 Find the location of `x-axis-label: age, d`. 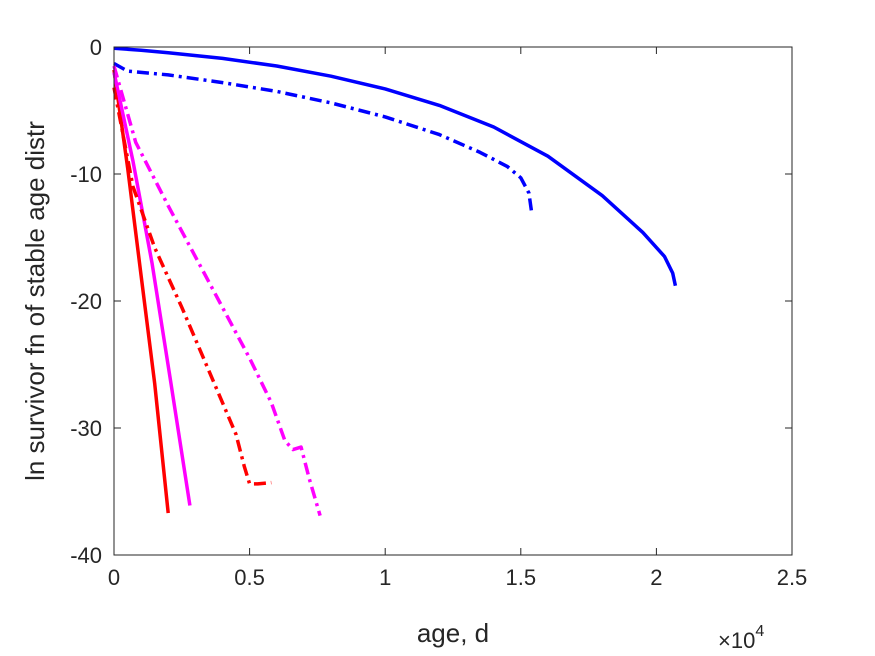

x-axis-label: age, d is located at coordinates (453, 633).